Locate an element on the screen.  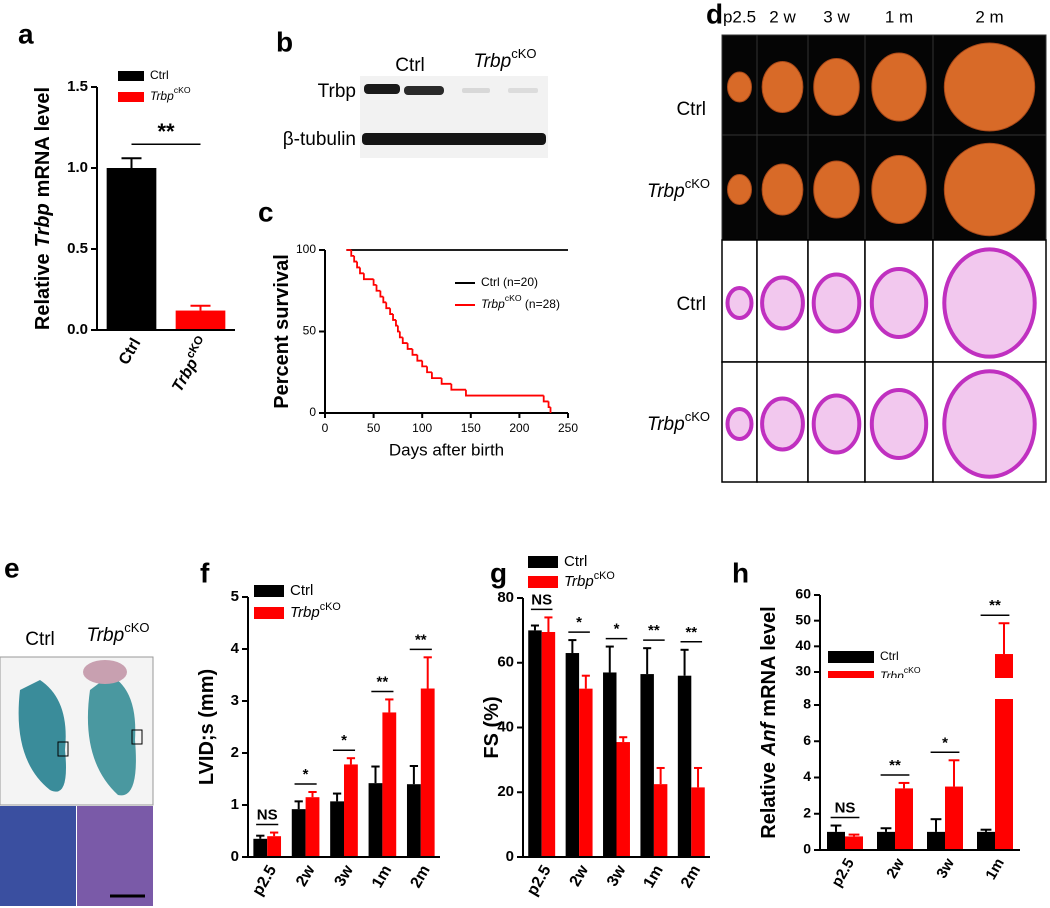
blot-column: Ctrl is located at coordinates (410, 65).